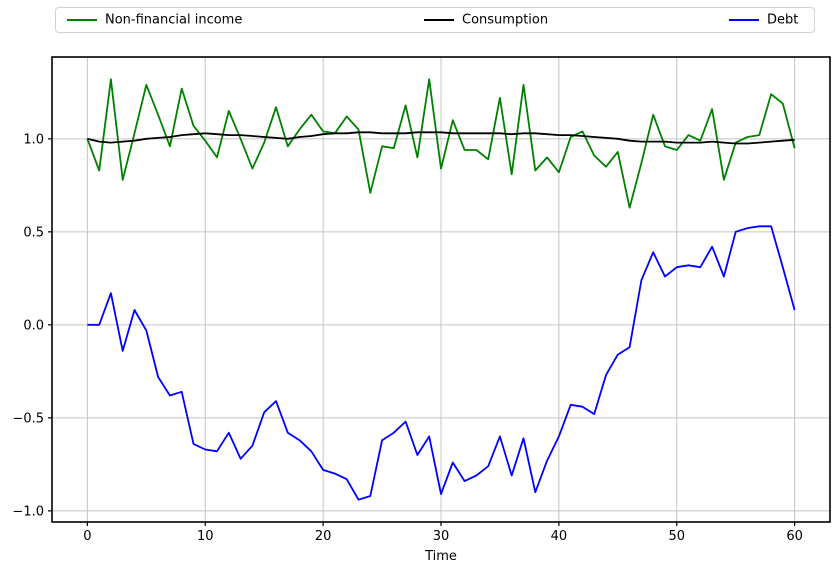 The height and width of the screenshot is (574, 838). I want to click on legend-label: Non-financial income, so click(174, 20).